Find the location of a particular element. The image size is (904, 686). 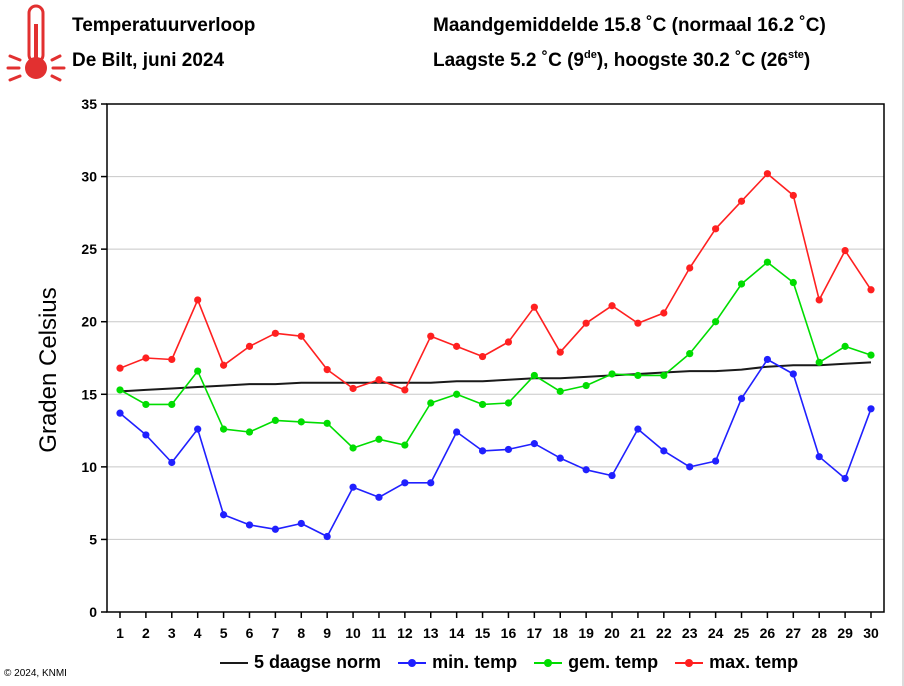

chart-header-left: Temperatuurverloop De Bilt, juni 2024 is located at coordinates (163, 49).